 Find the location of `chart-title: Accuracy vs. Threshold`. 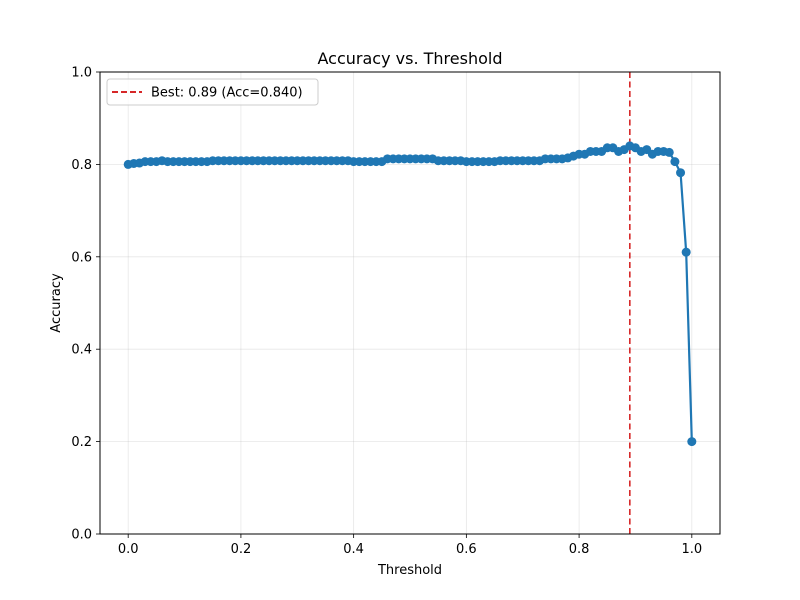

chart-title: Accuracy vs. Threshold is located at coordinates (410, 58).